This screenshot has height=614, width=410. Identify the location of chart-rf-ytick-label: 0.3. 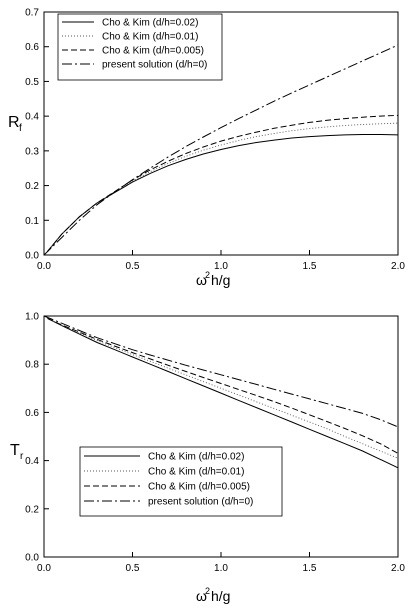
(32, 151).